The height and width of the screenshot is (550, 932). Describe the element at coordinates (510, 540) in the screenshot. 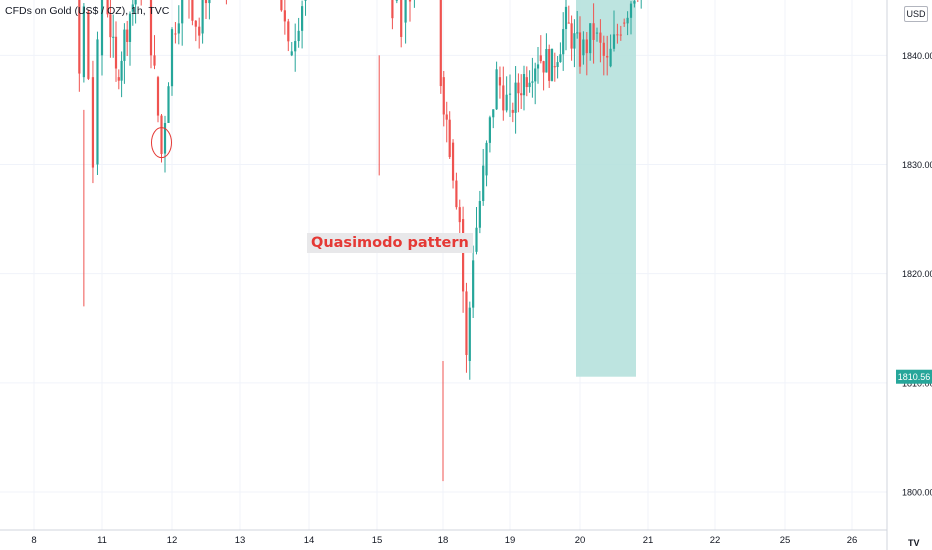

I see `time-tick-label: 19` at that location.